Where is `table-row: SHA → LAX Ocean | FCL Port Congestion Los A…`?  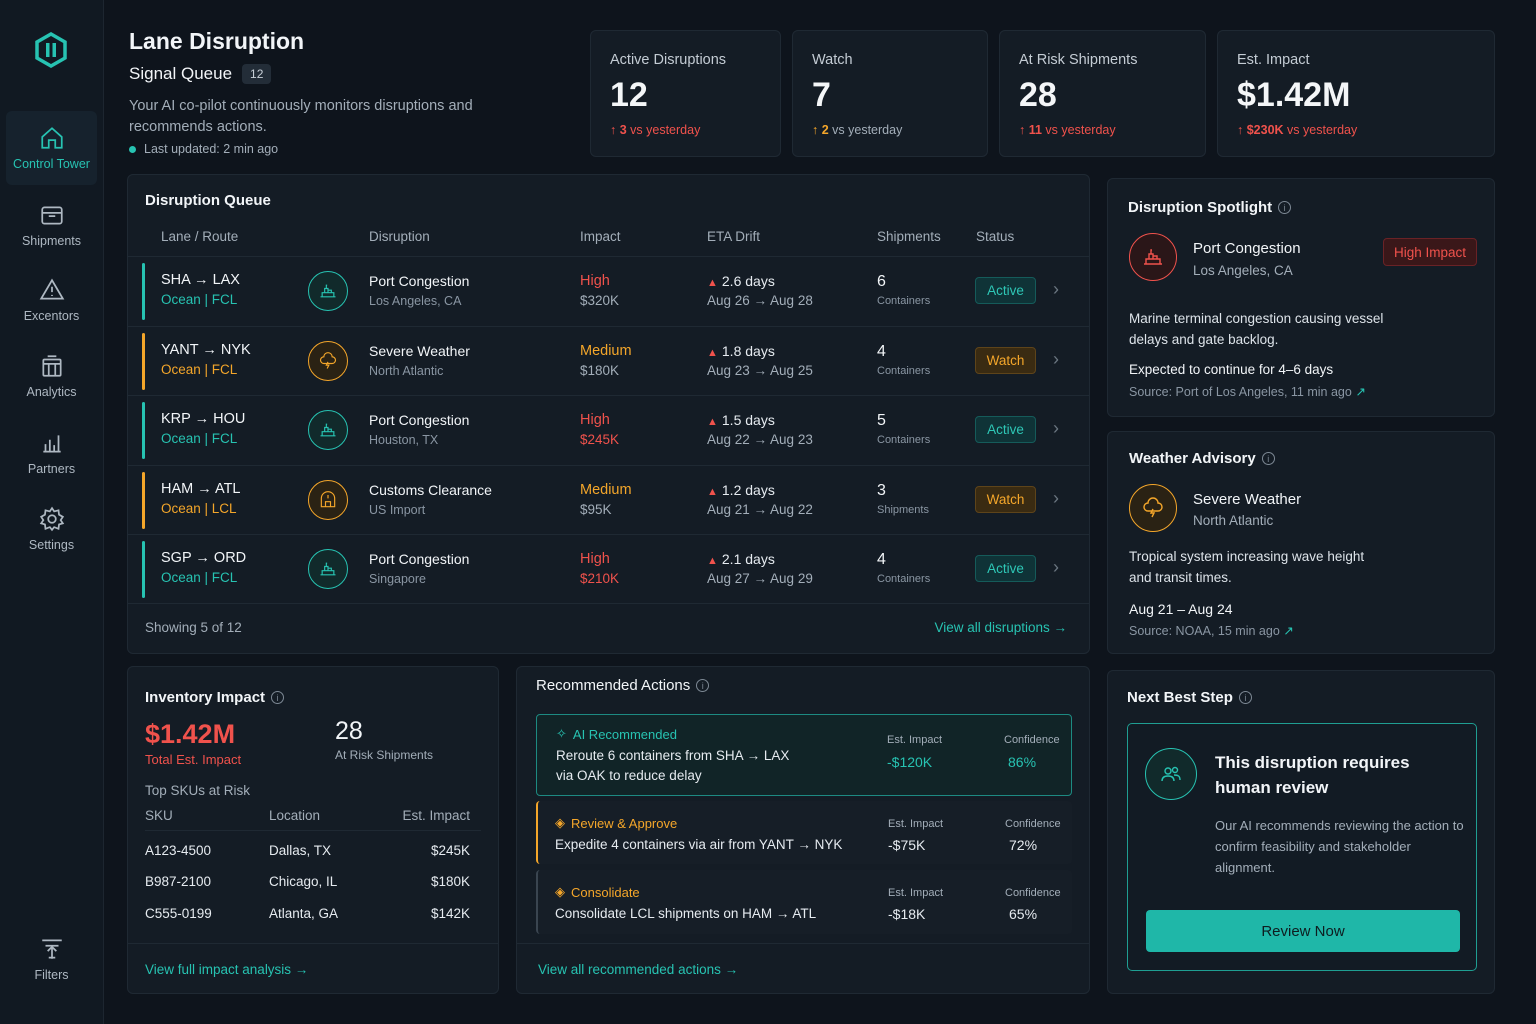
table-row: SHA → LAX Ocean | FCL Port Congestion Los A… is located at coordinates (609, 290).